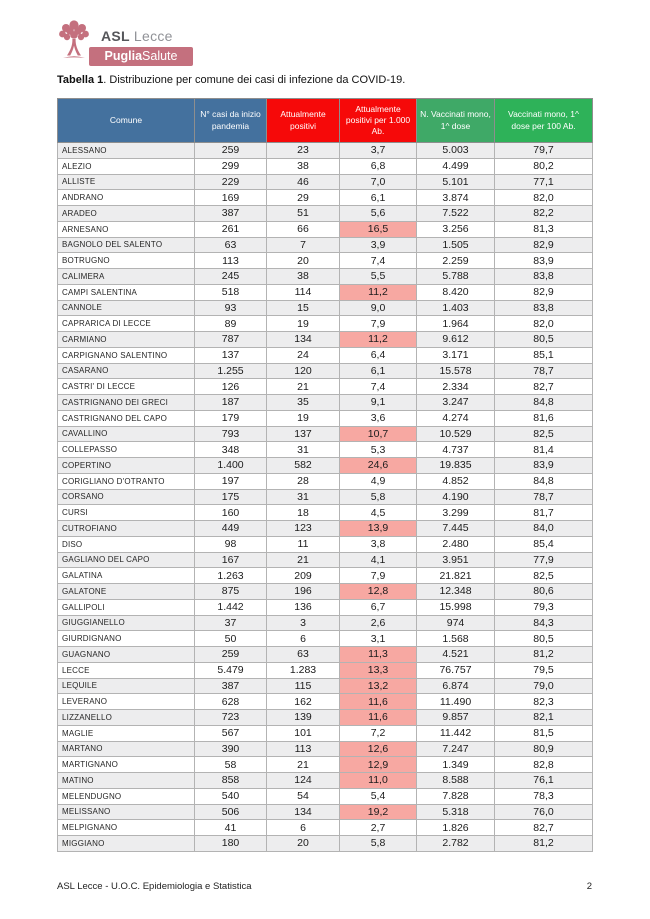  What do you see at coordinates (543, 764) in the screenshot?
I see `per-100-cell: 82,8` at bounding box center [543, 764].